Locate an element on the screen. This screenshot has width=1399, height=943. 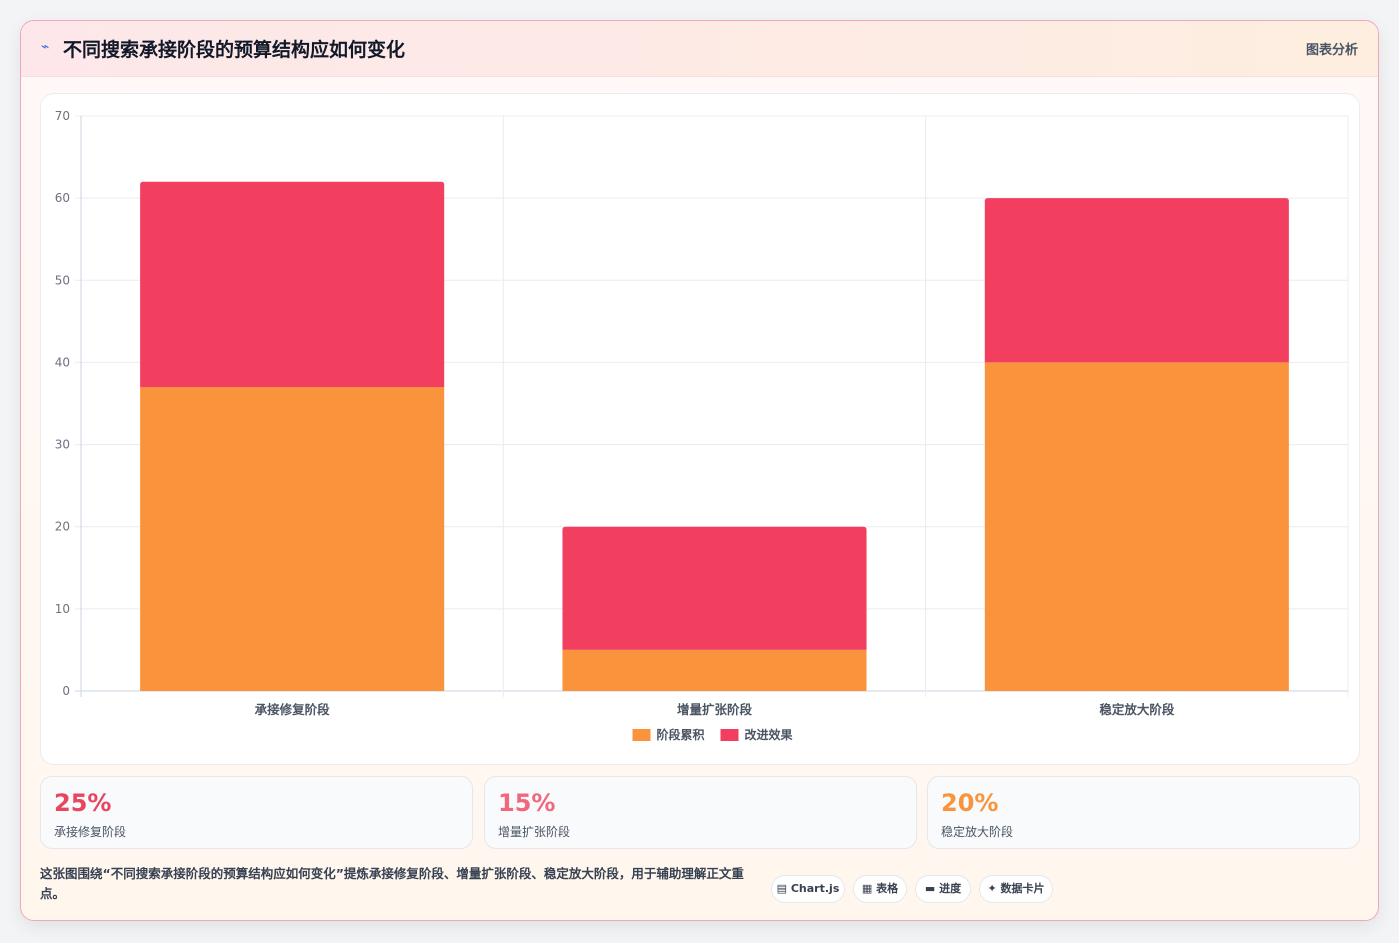
y-tick-label: 60 is located at coordinates (62, 198).